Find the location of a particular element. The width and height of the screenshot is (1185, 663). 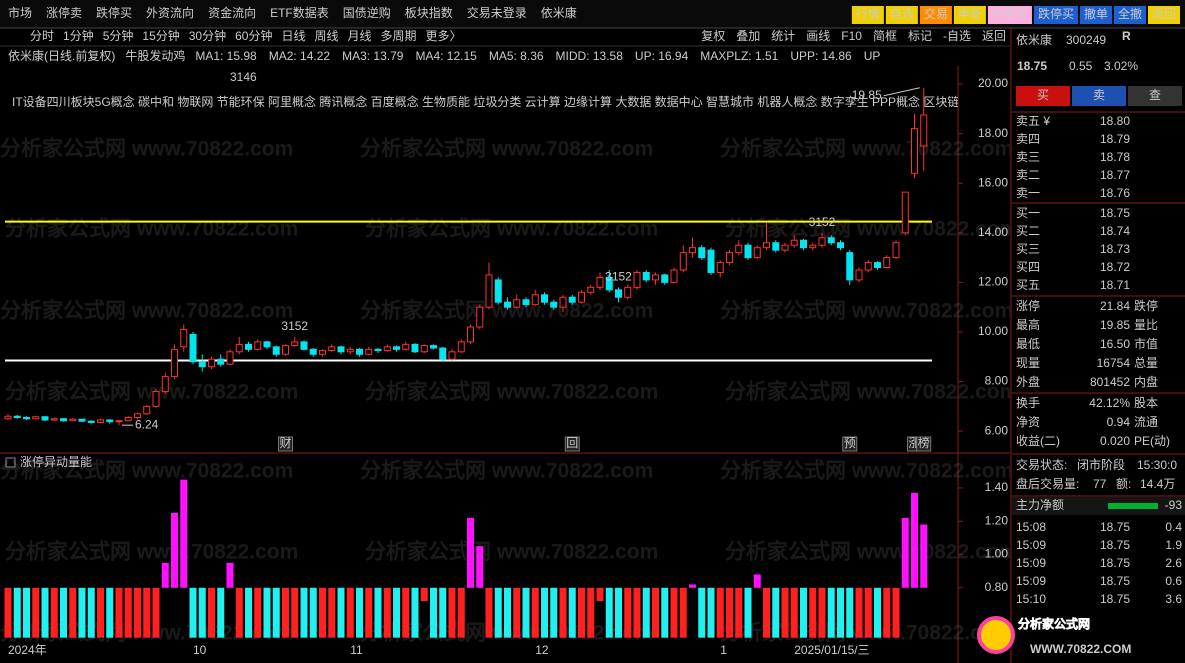

tool-button: 返回 is located at coordinates (994, 36).